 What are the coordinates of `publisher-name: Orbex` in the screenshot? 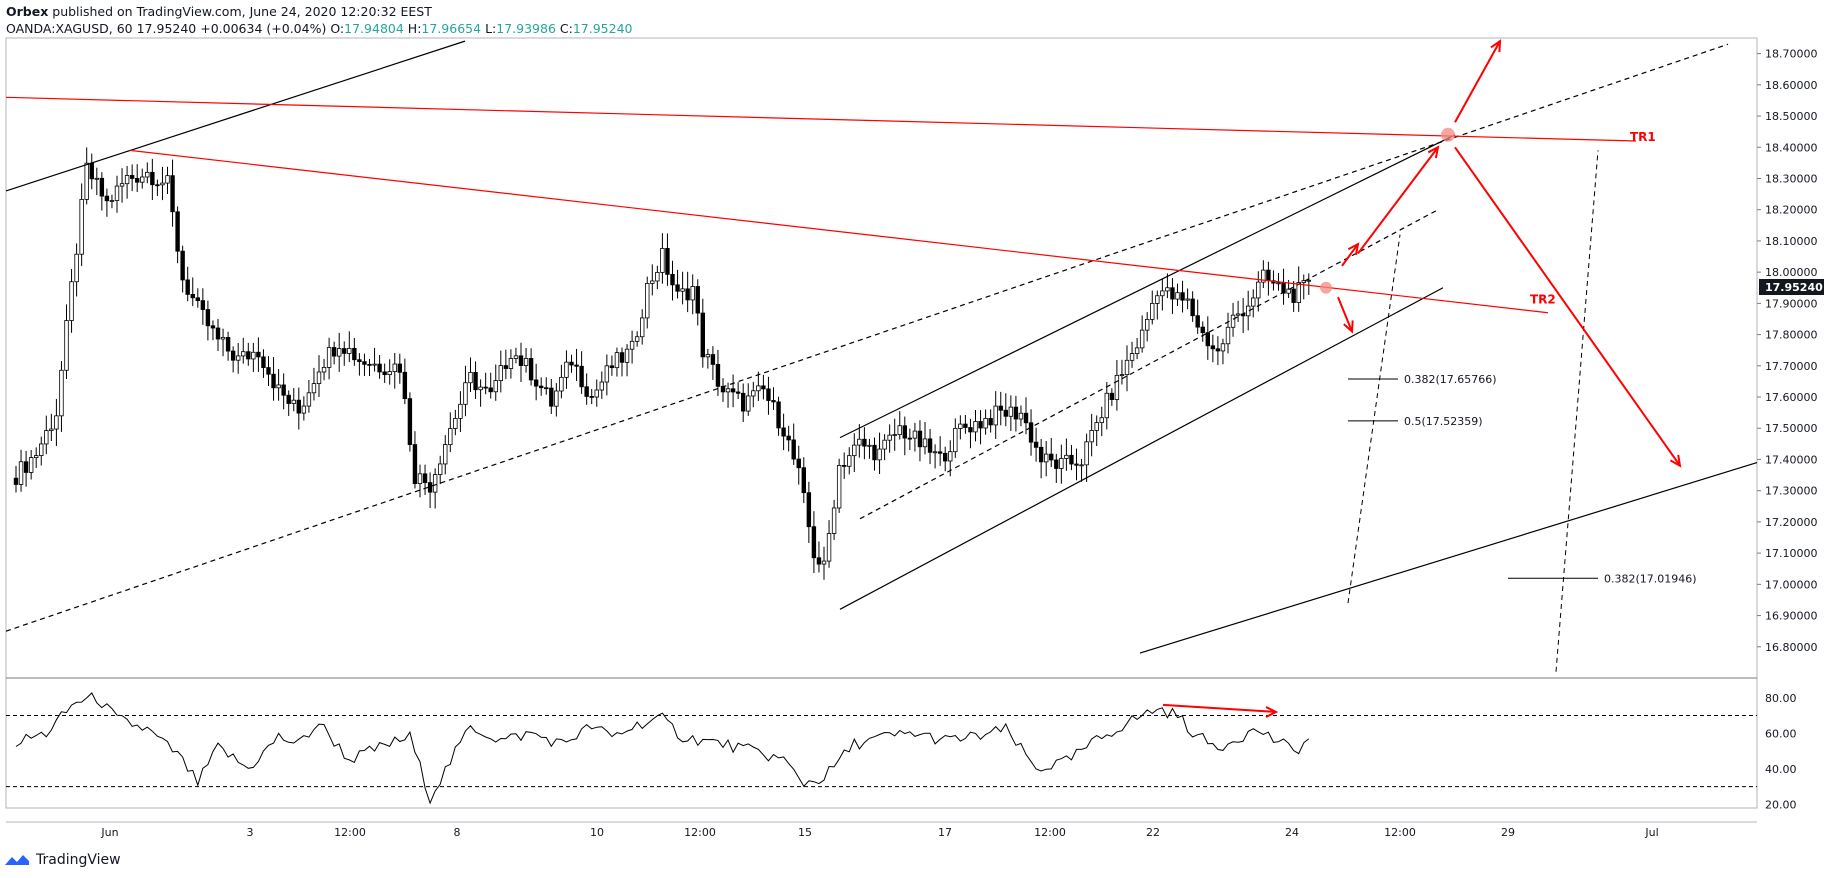 It's located at (27, 11).